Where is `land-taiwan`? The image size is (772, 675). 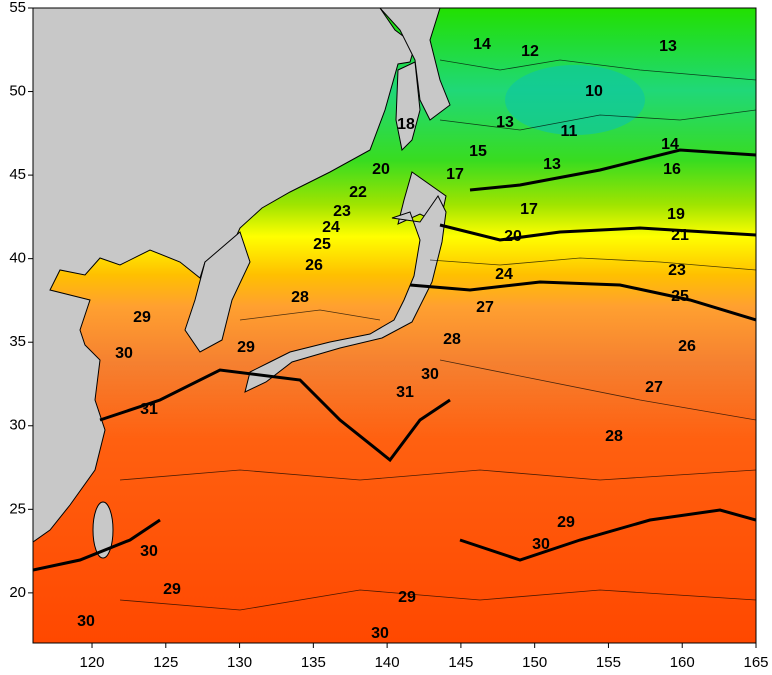 land-taiwan is located at coordinates (103, 530).